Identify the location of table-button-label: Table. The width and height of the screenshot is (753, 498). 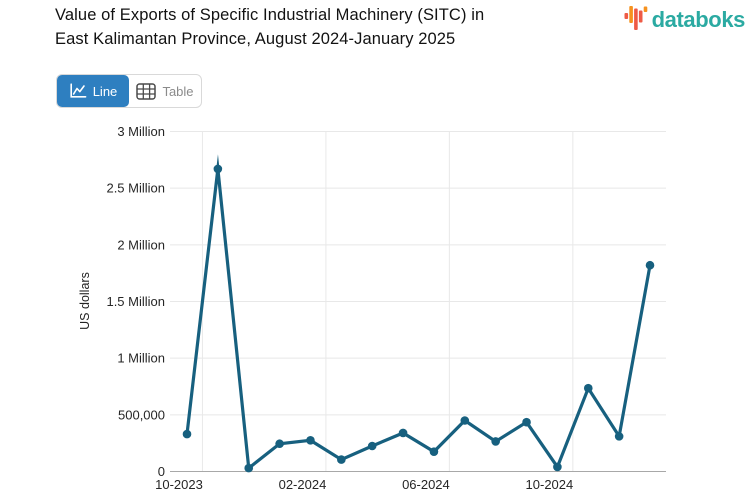
(178, 91).